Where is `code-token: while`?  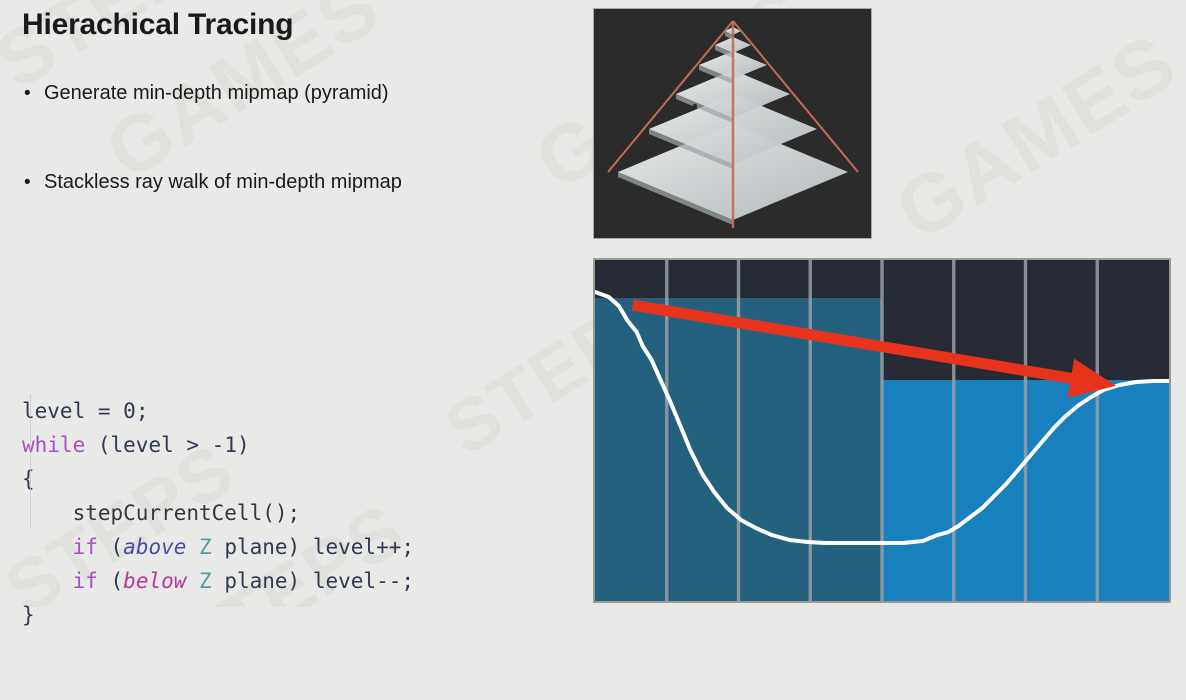
code-token: while is located at coordinates (54, 445).